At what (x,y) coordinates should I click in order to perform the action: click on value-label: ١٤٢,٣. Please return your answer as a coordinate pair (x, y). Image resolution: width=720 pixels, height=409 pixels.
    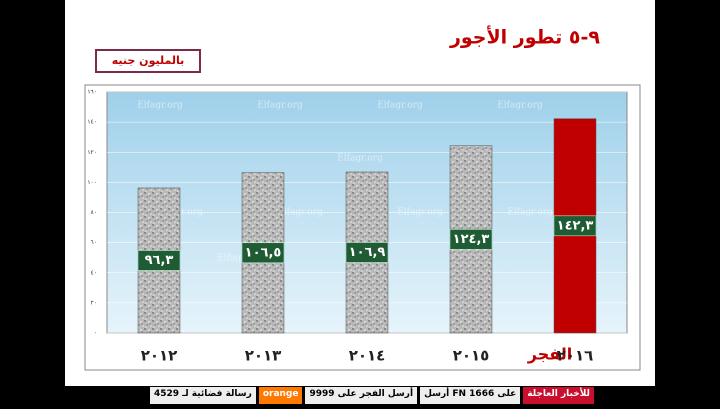
    Looking at the image, I should click on (575, 225).